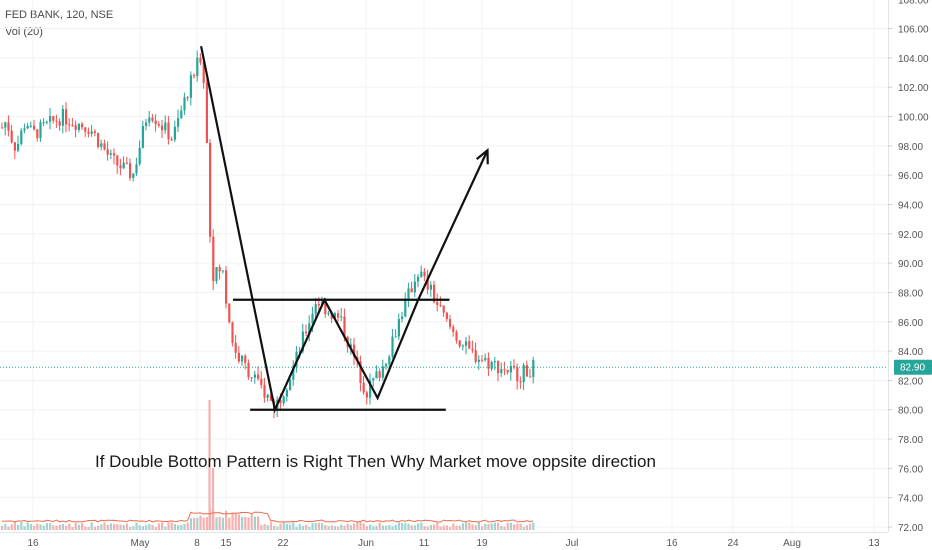  What do you see at coordinates (453, 225) in the screenshot?
I see `breakout-arrow-line` at bounding box center [453, 225].